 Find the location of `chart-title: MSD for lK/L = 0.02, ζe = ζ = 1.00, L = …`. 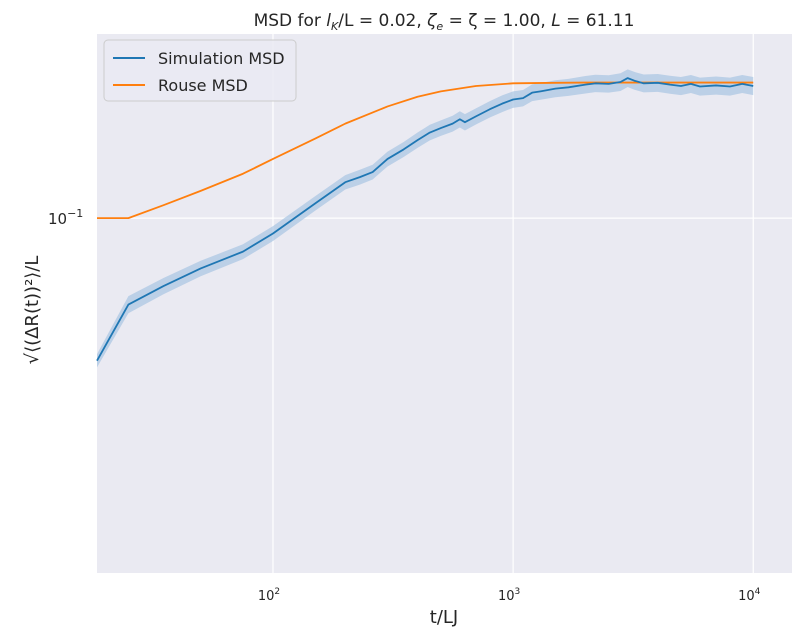

chart-title: MSD for lK/L = 0.02, ζe = ζ = 1.00, L = … is located at coordinates (444, 22).